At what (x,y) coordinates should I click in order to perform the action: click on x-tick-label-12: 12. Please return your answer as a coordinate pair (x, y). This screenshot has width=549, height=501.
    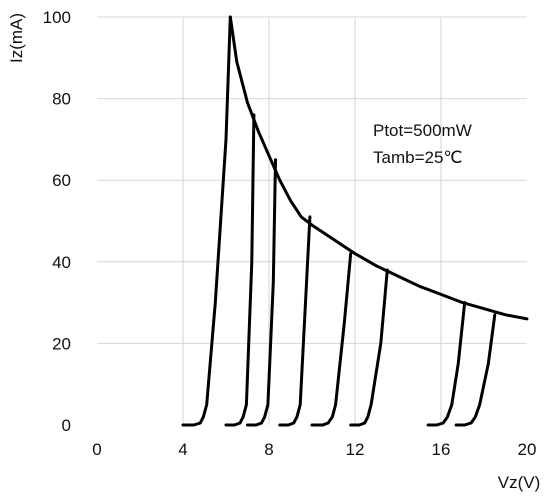
    Looking at the image, I should click on (355, 449).